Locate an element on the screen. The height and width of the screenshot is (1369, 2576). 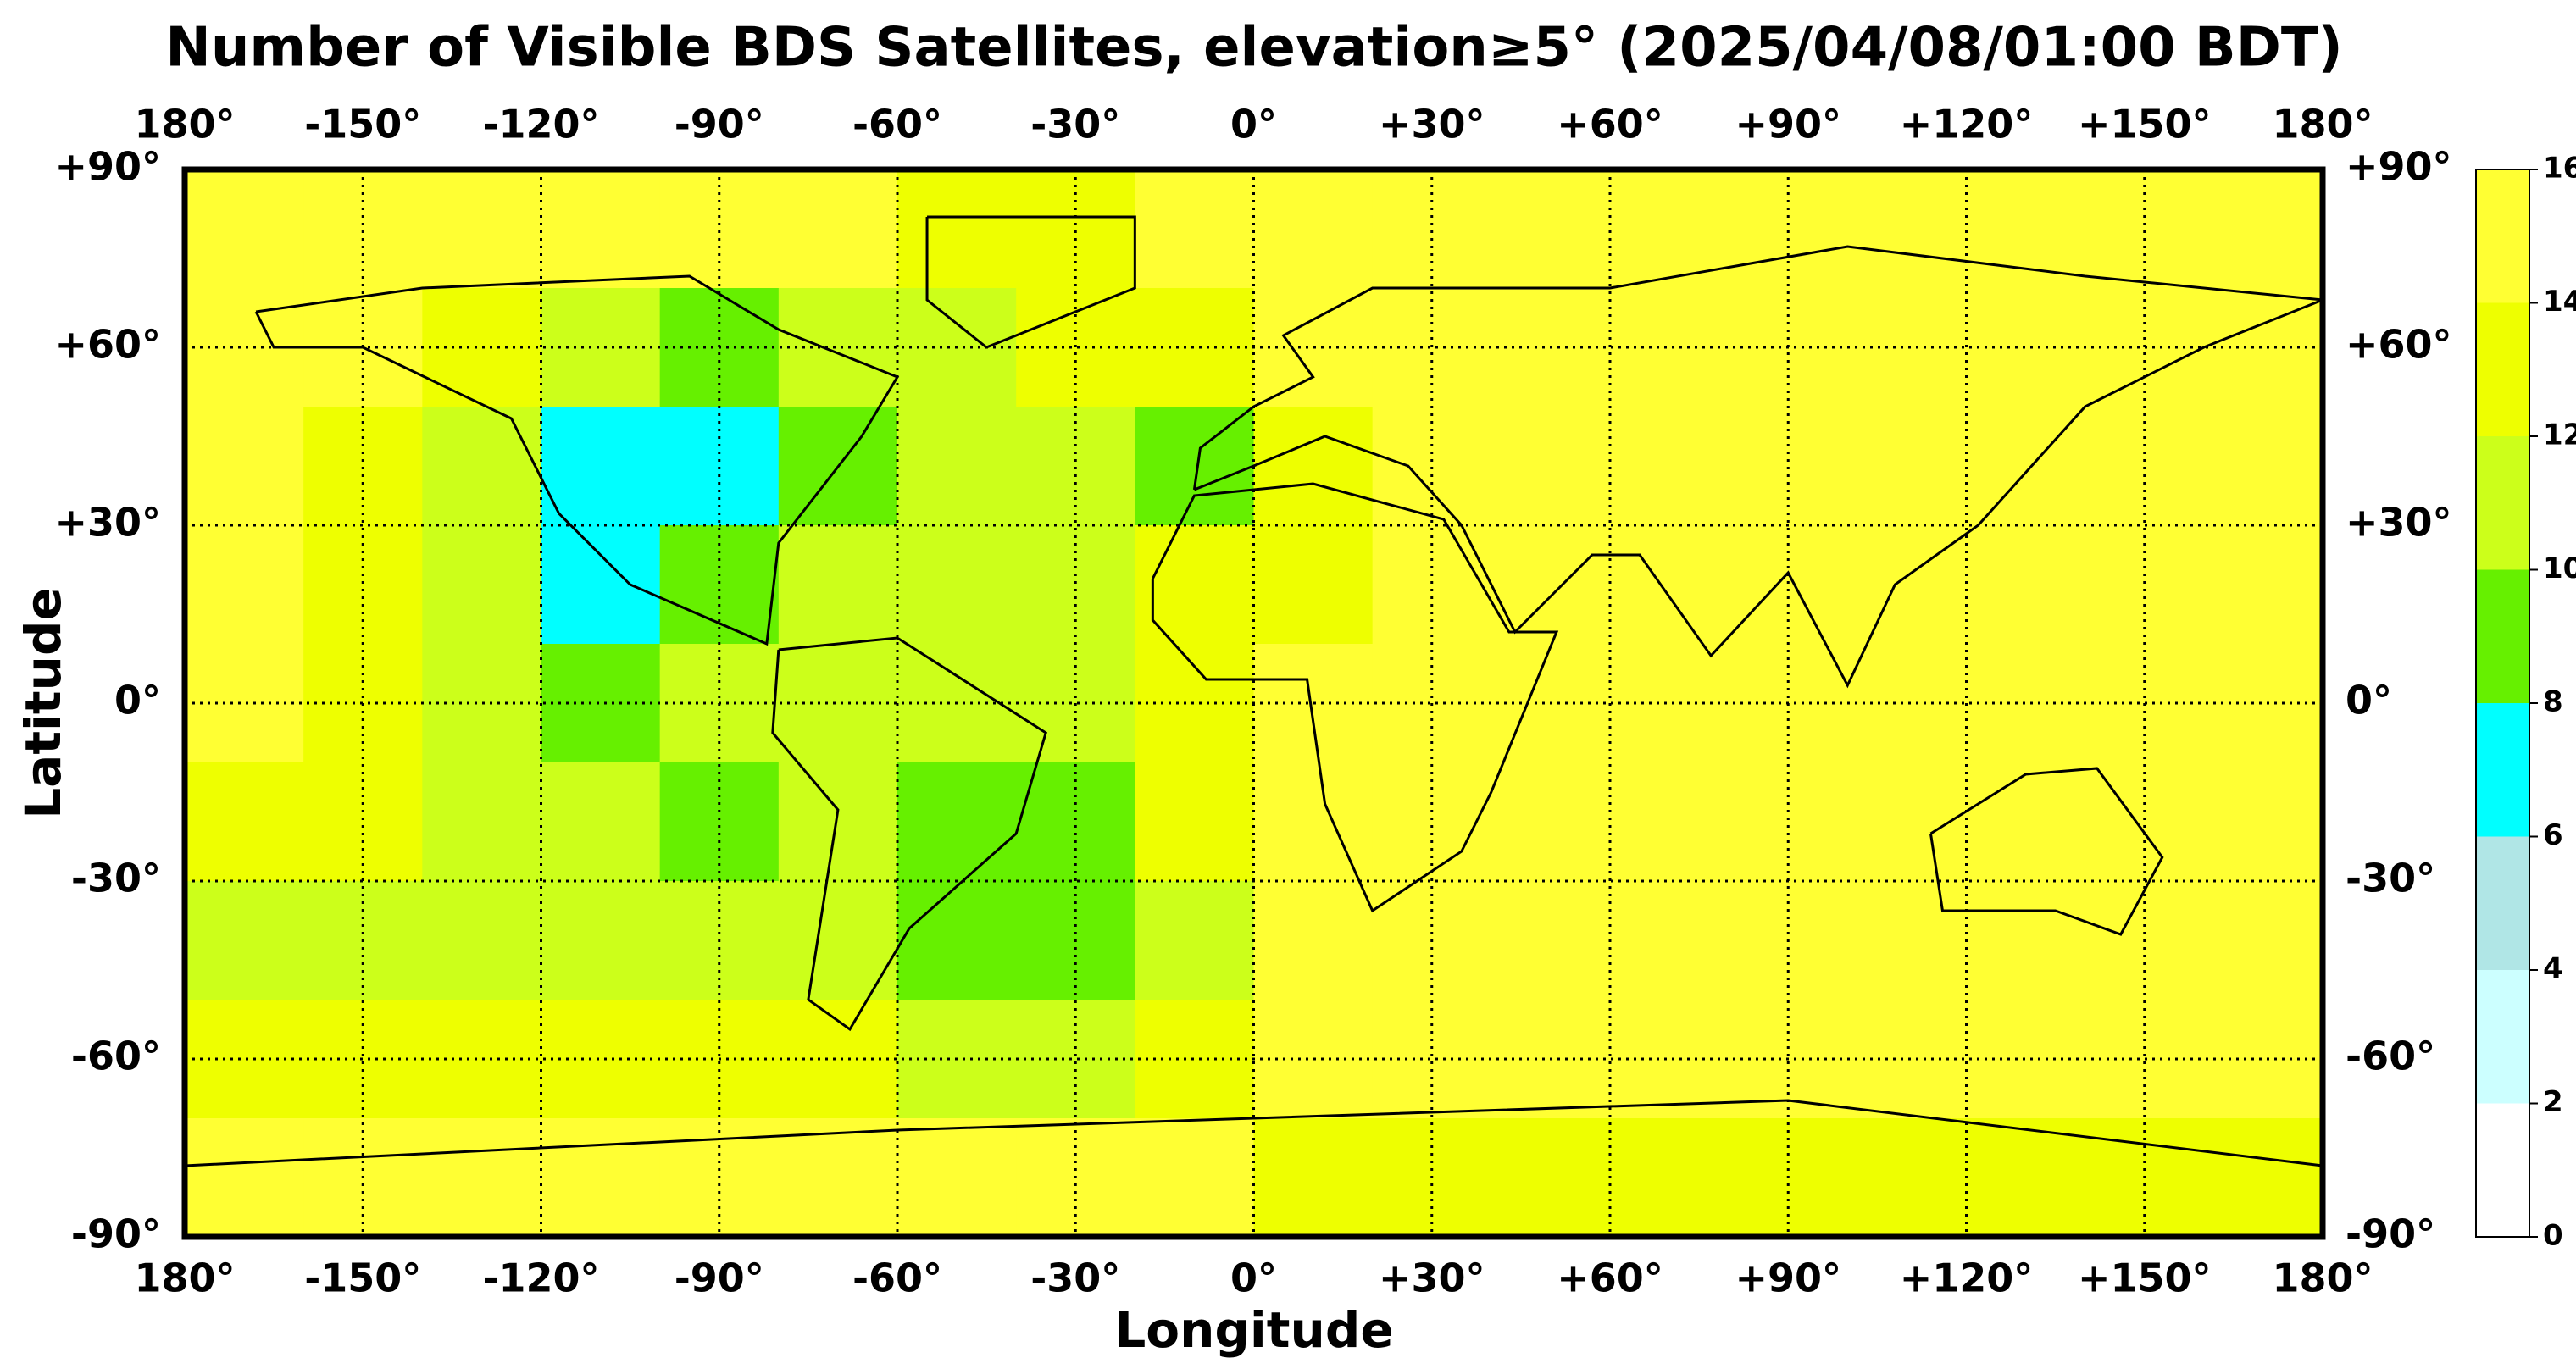
colorbar-tick-label: 16 is located at coordinates (2559, 169).